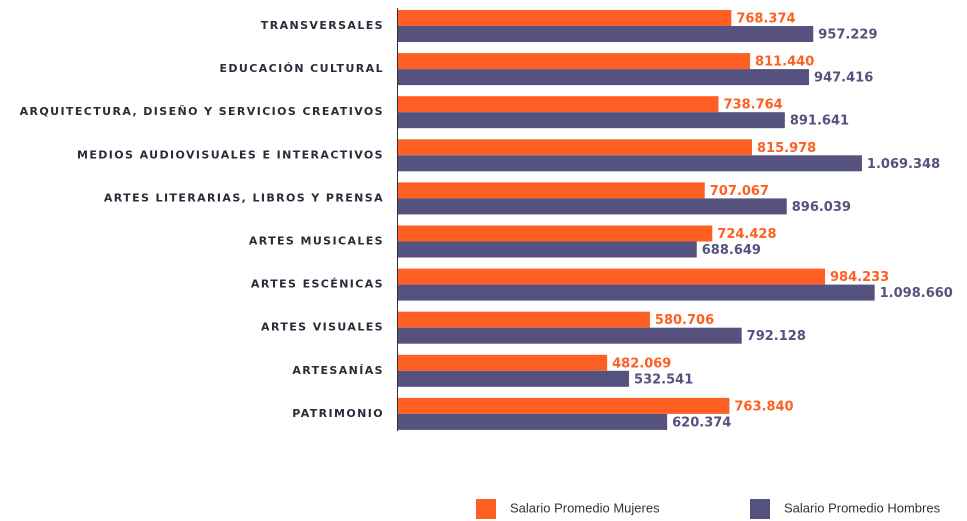 This screenshot has width=967, height=521. What do you see at coordinates (338, 413) in the screenshot?
I see `category-label: PATRIMONIO` at bounding box center [338, 413].